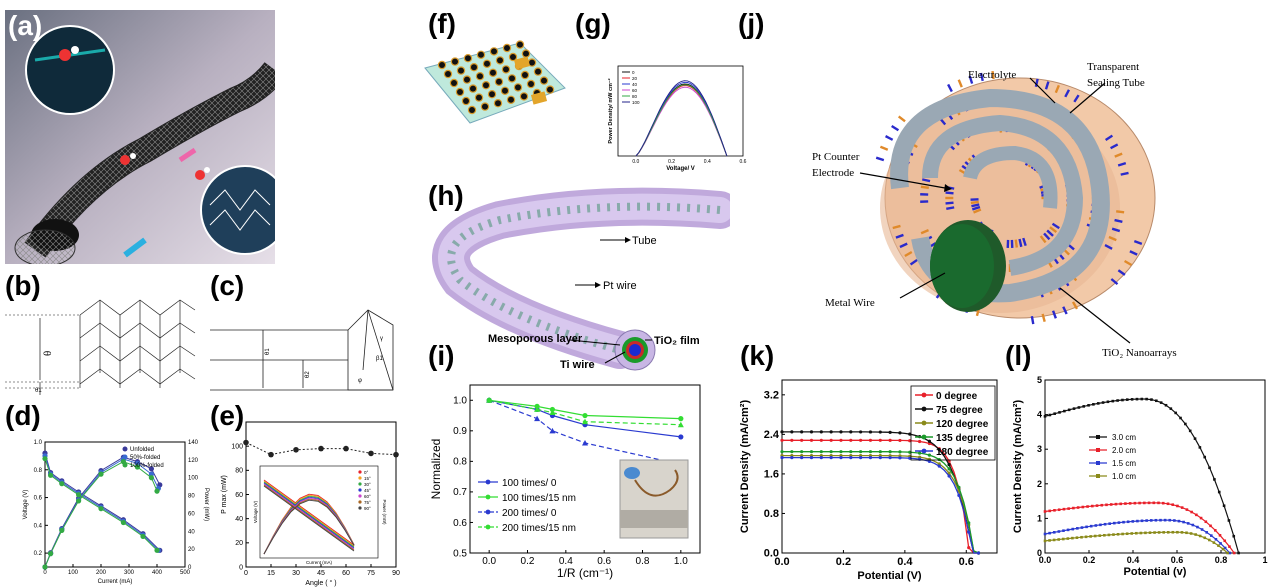  What do you see at coordinates (381, 339) in the screenshot?
I see `c-gamma-label: γ` at bounding box center [381, 339].